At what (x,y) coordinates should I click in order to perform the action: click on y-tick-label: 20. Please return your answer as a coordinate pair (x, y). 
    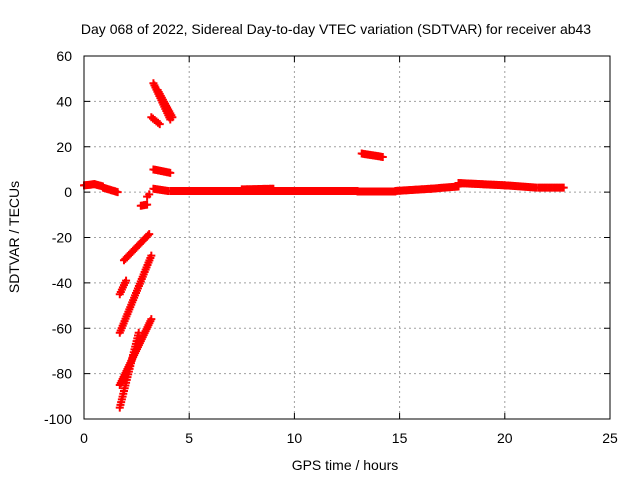
    Looking at the image, I should click on (64, 147).